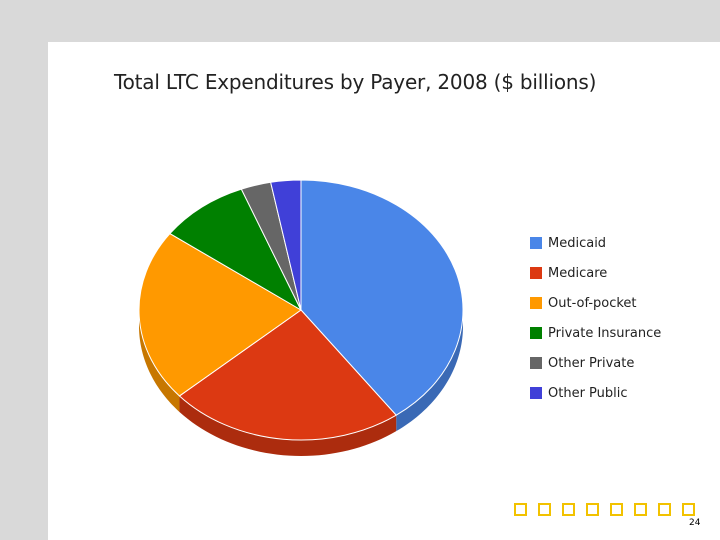 The image size is (720, 540). I want to click on legend-label: Private Insurance, so click(605, 333).